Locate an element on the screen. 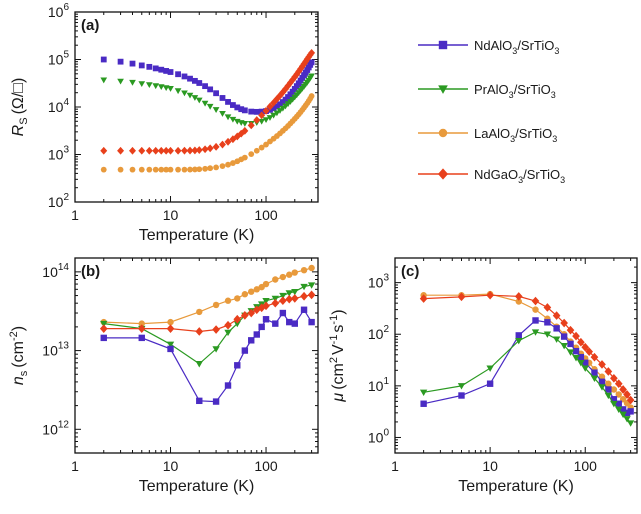 The width and height of the screenshot is (641, 514). plot-frame is located at coordinates (196, 355).